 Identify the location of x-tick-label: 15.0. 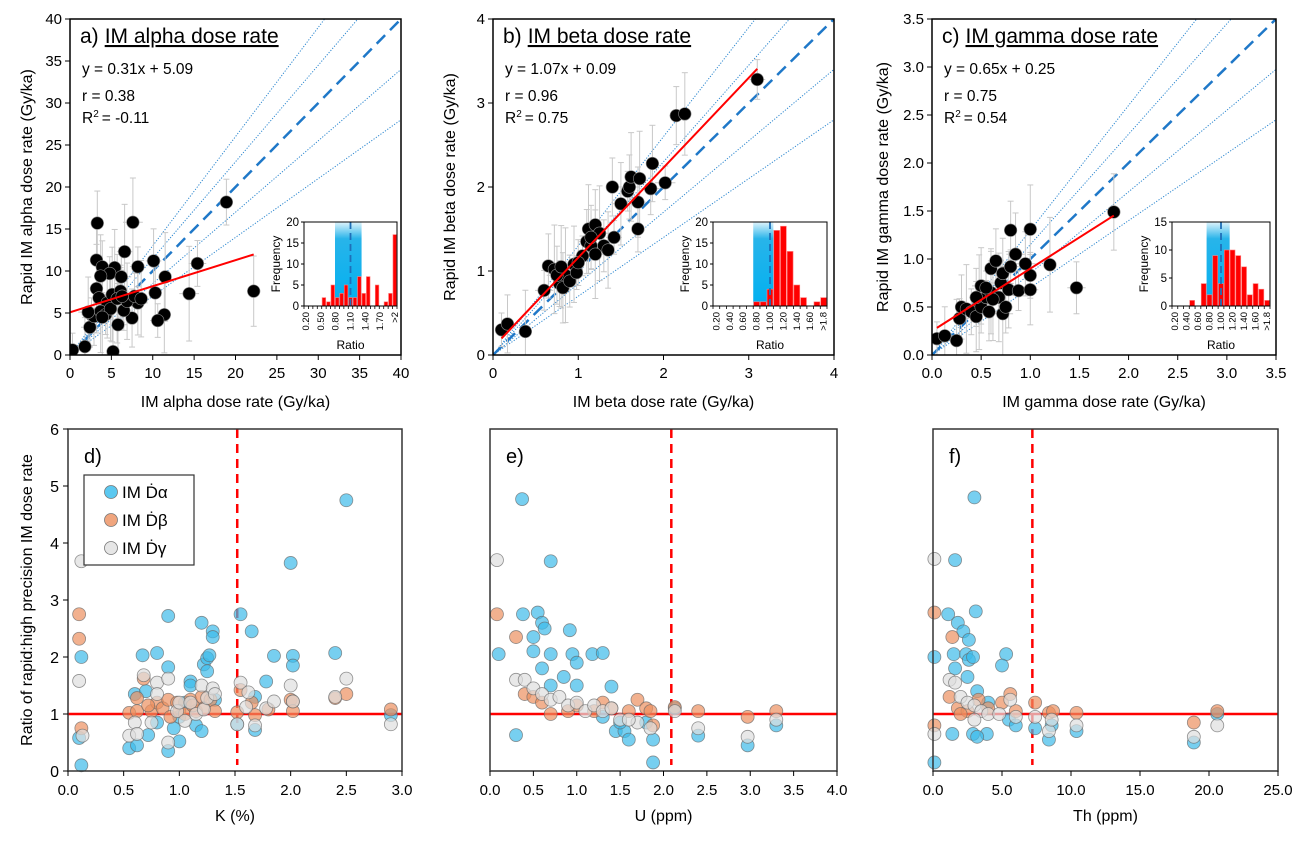
(1139, 790).